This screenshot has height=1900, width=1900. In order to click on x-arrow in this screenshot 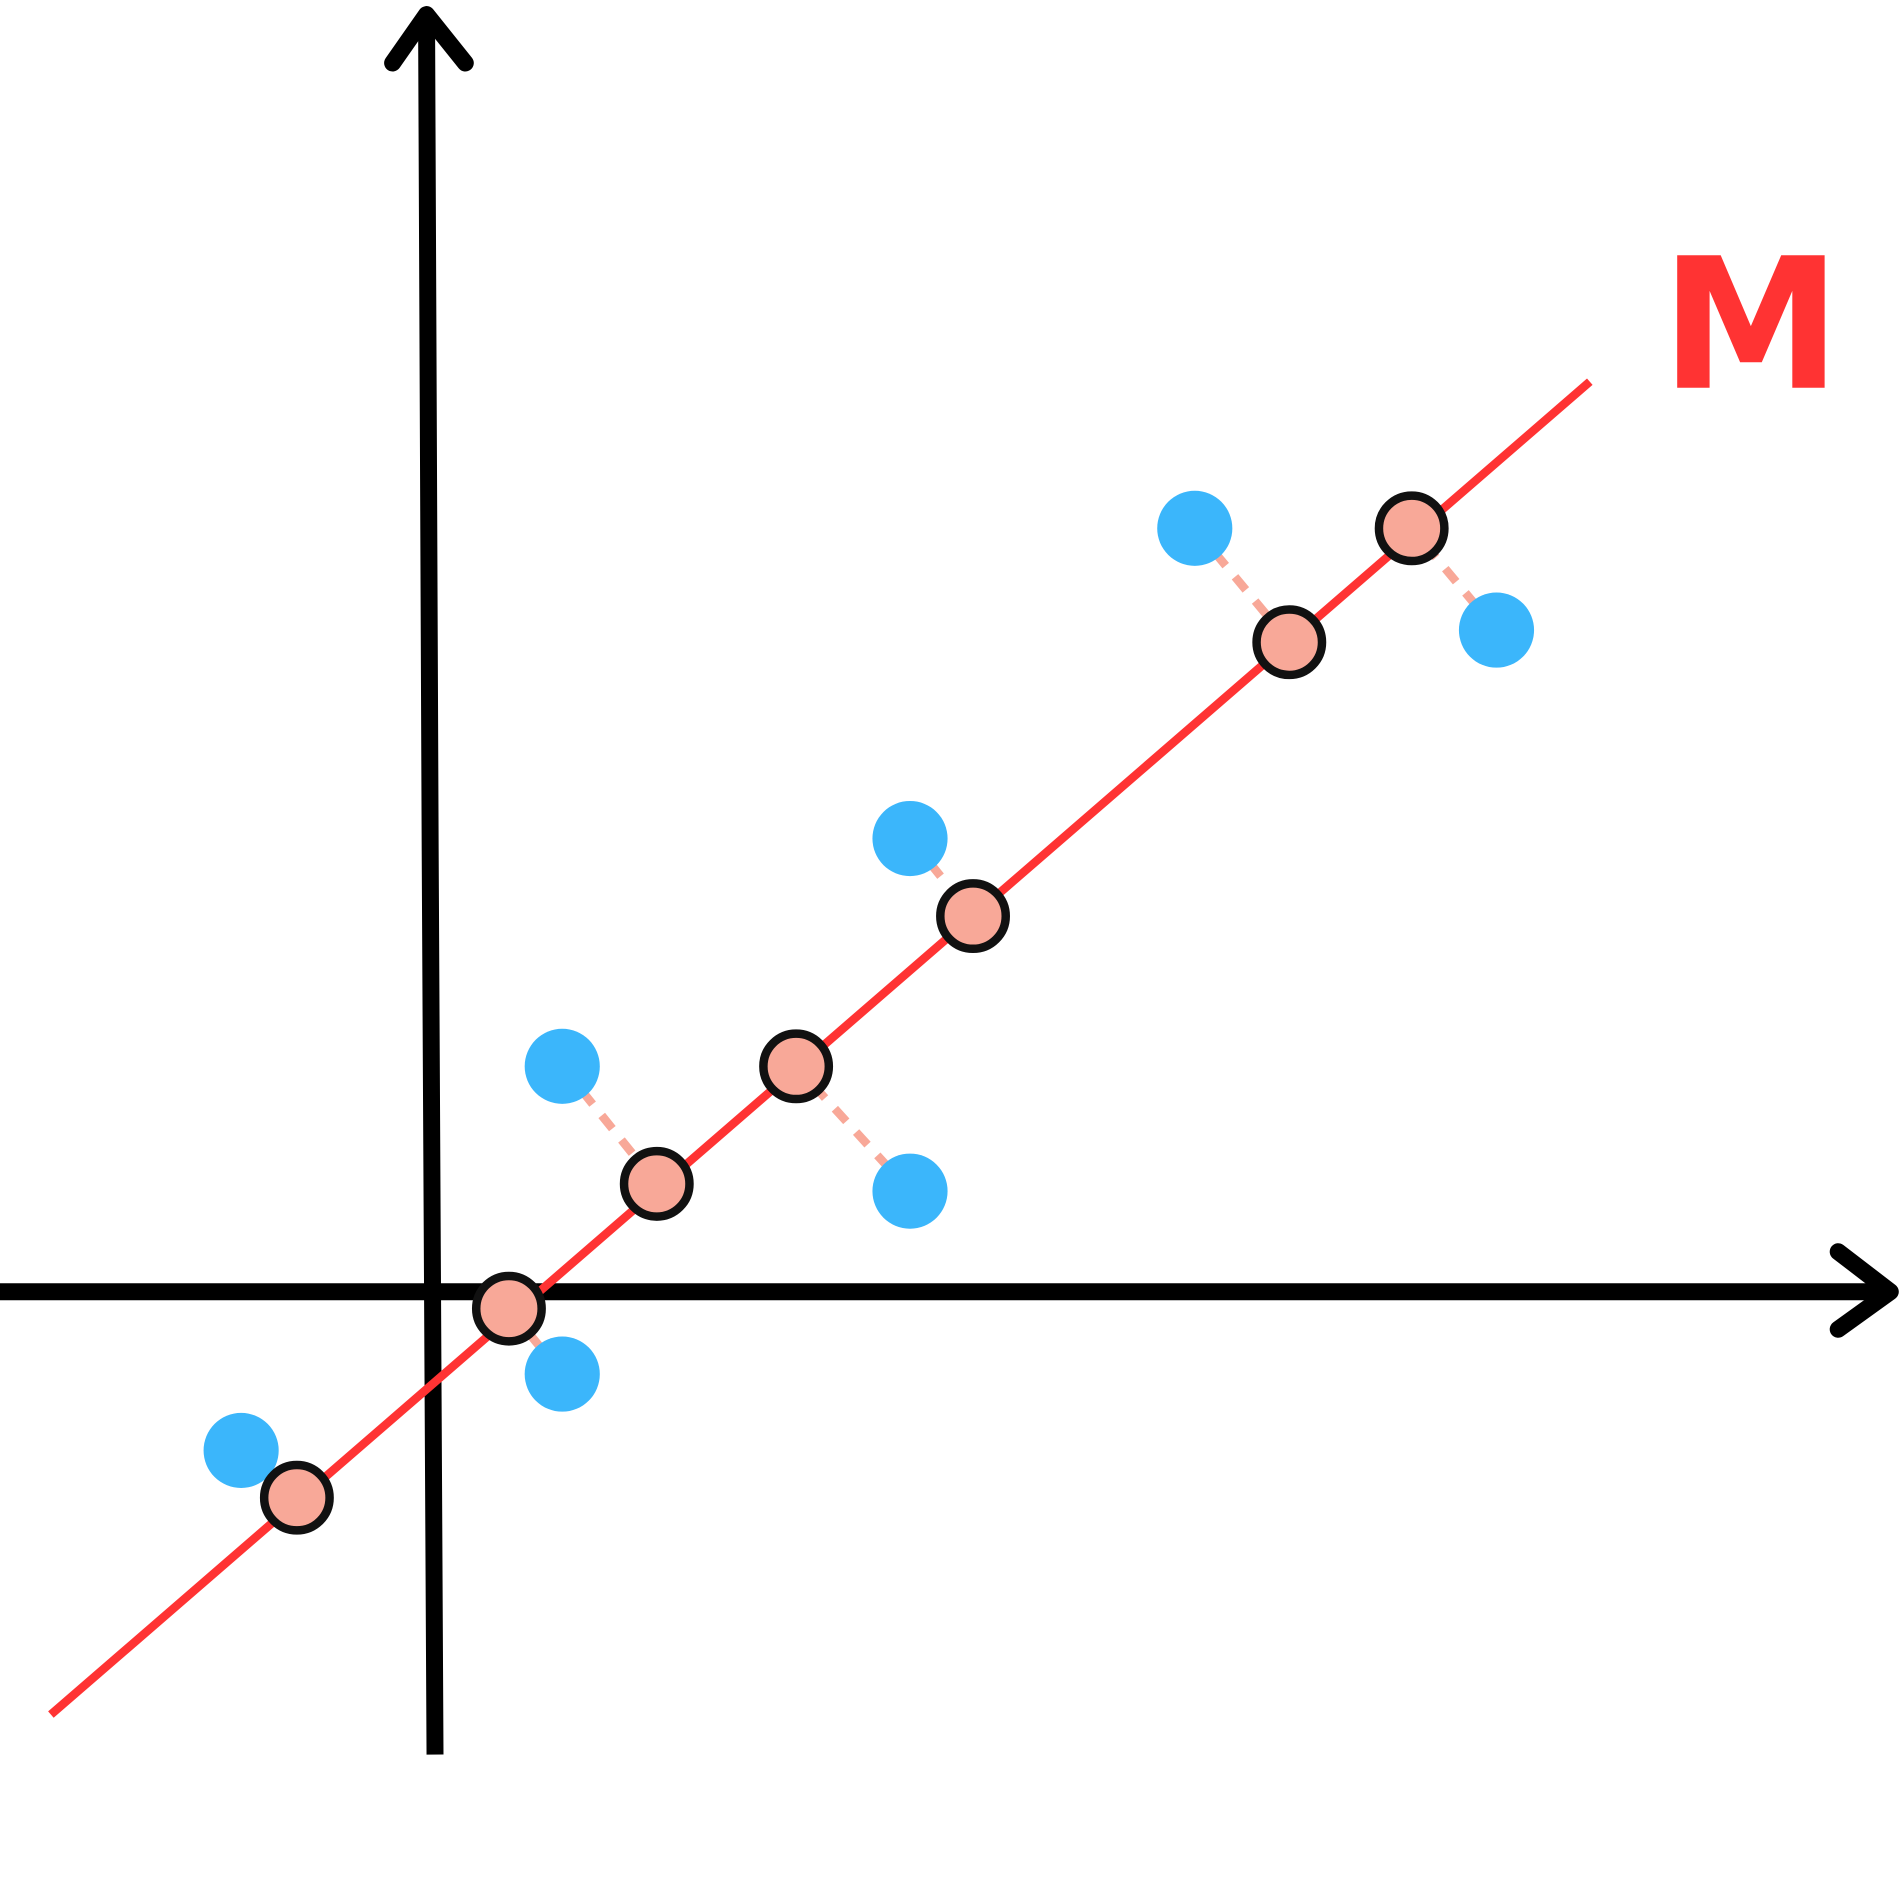, I will do `click(1864, 1290)`.